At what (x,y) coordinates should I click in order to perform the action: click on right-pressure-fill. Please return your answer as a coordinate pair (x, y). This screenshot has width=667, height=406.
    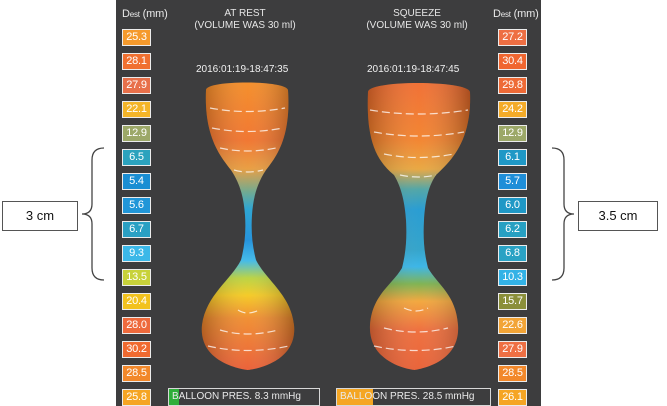
    Looking at the image, I should click on (355, 397).